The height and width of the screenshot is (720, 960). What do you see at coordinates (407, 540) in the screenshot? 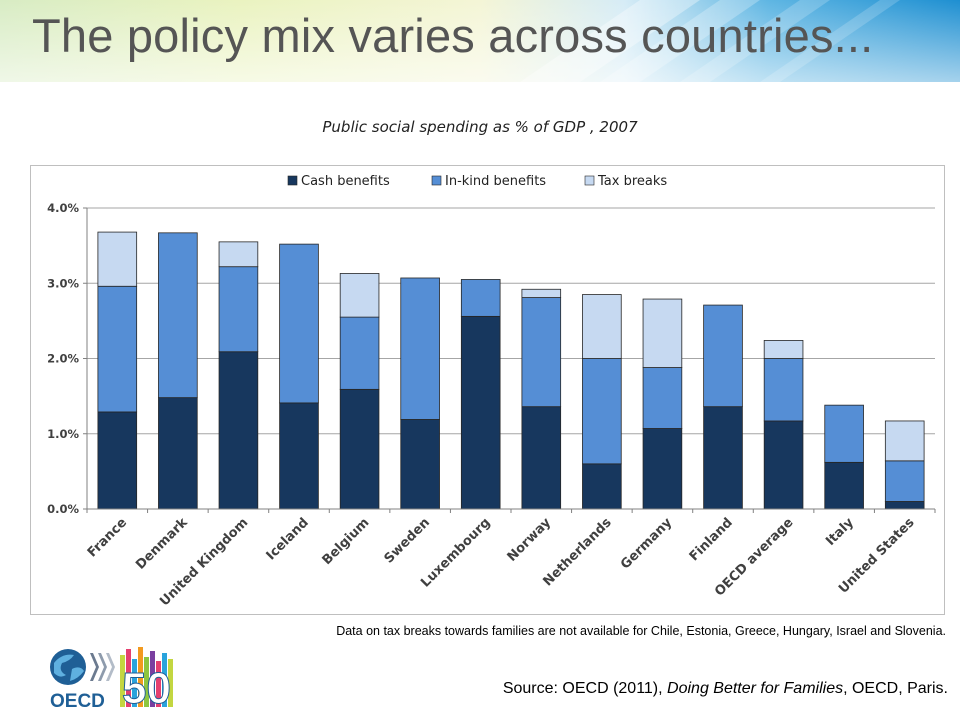
I see `x-tick-label: Sweden` at bounding box center [407, 540].